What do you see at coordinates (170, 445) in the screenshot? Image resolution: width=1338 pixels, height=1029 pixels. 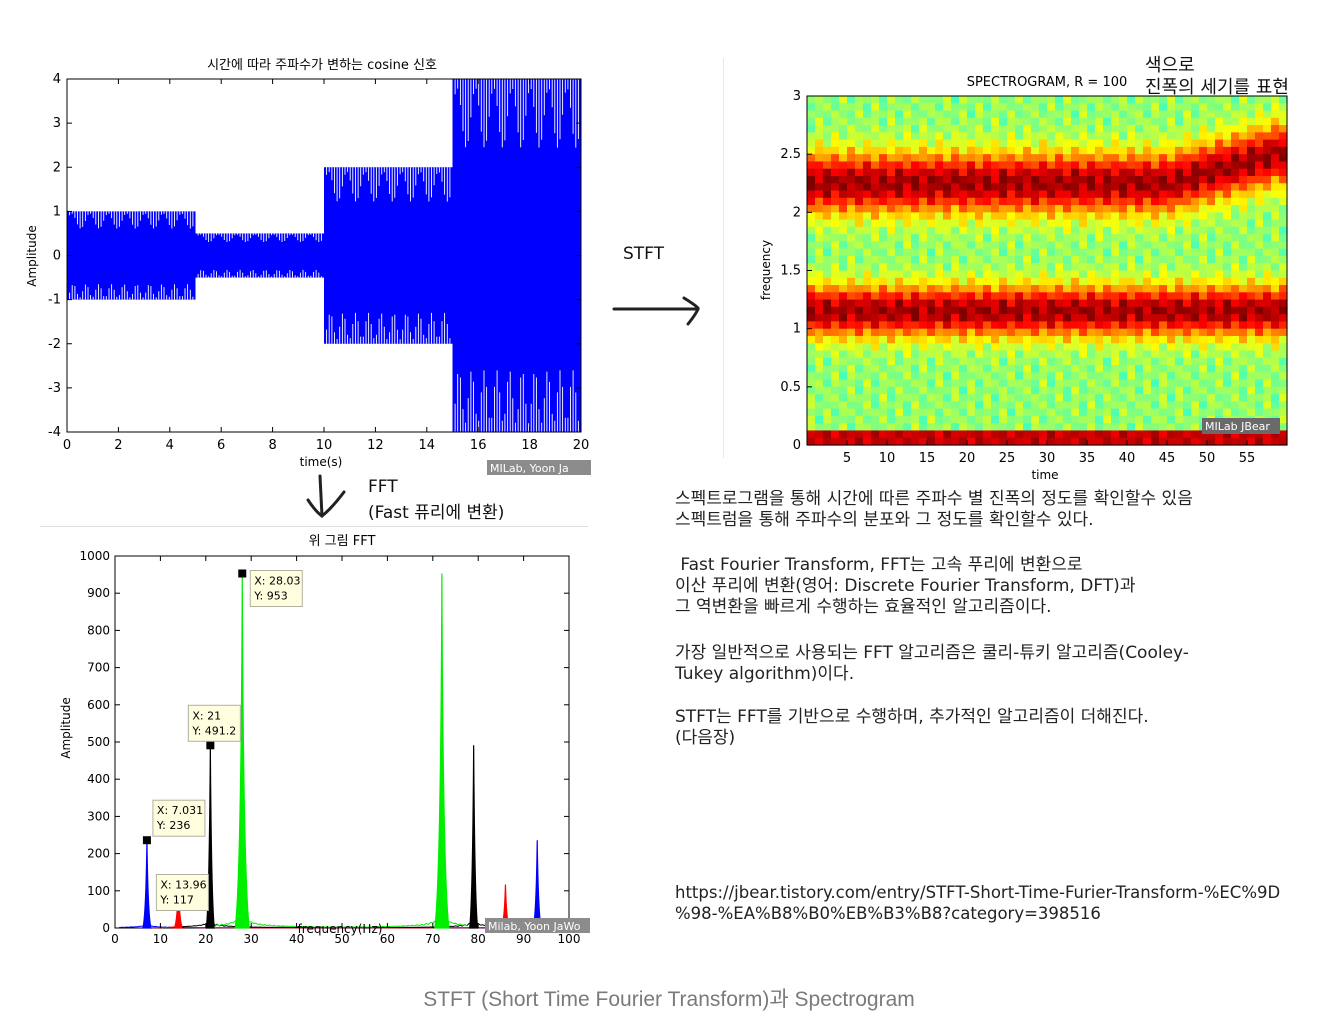 I see `x-tick-label: 4` at bounding box center [170, 445].